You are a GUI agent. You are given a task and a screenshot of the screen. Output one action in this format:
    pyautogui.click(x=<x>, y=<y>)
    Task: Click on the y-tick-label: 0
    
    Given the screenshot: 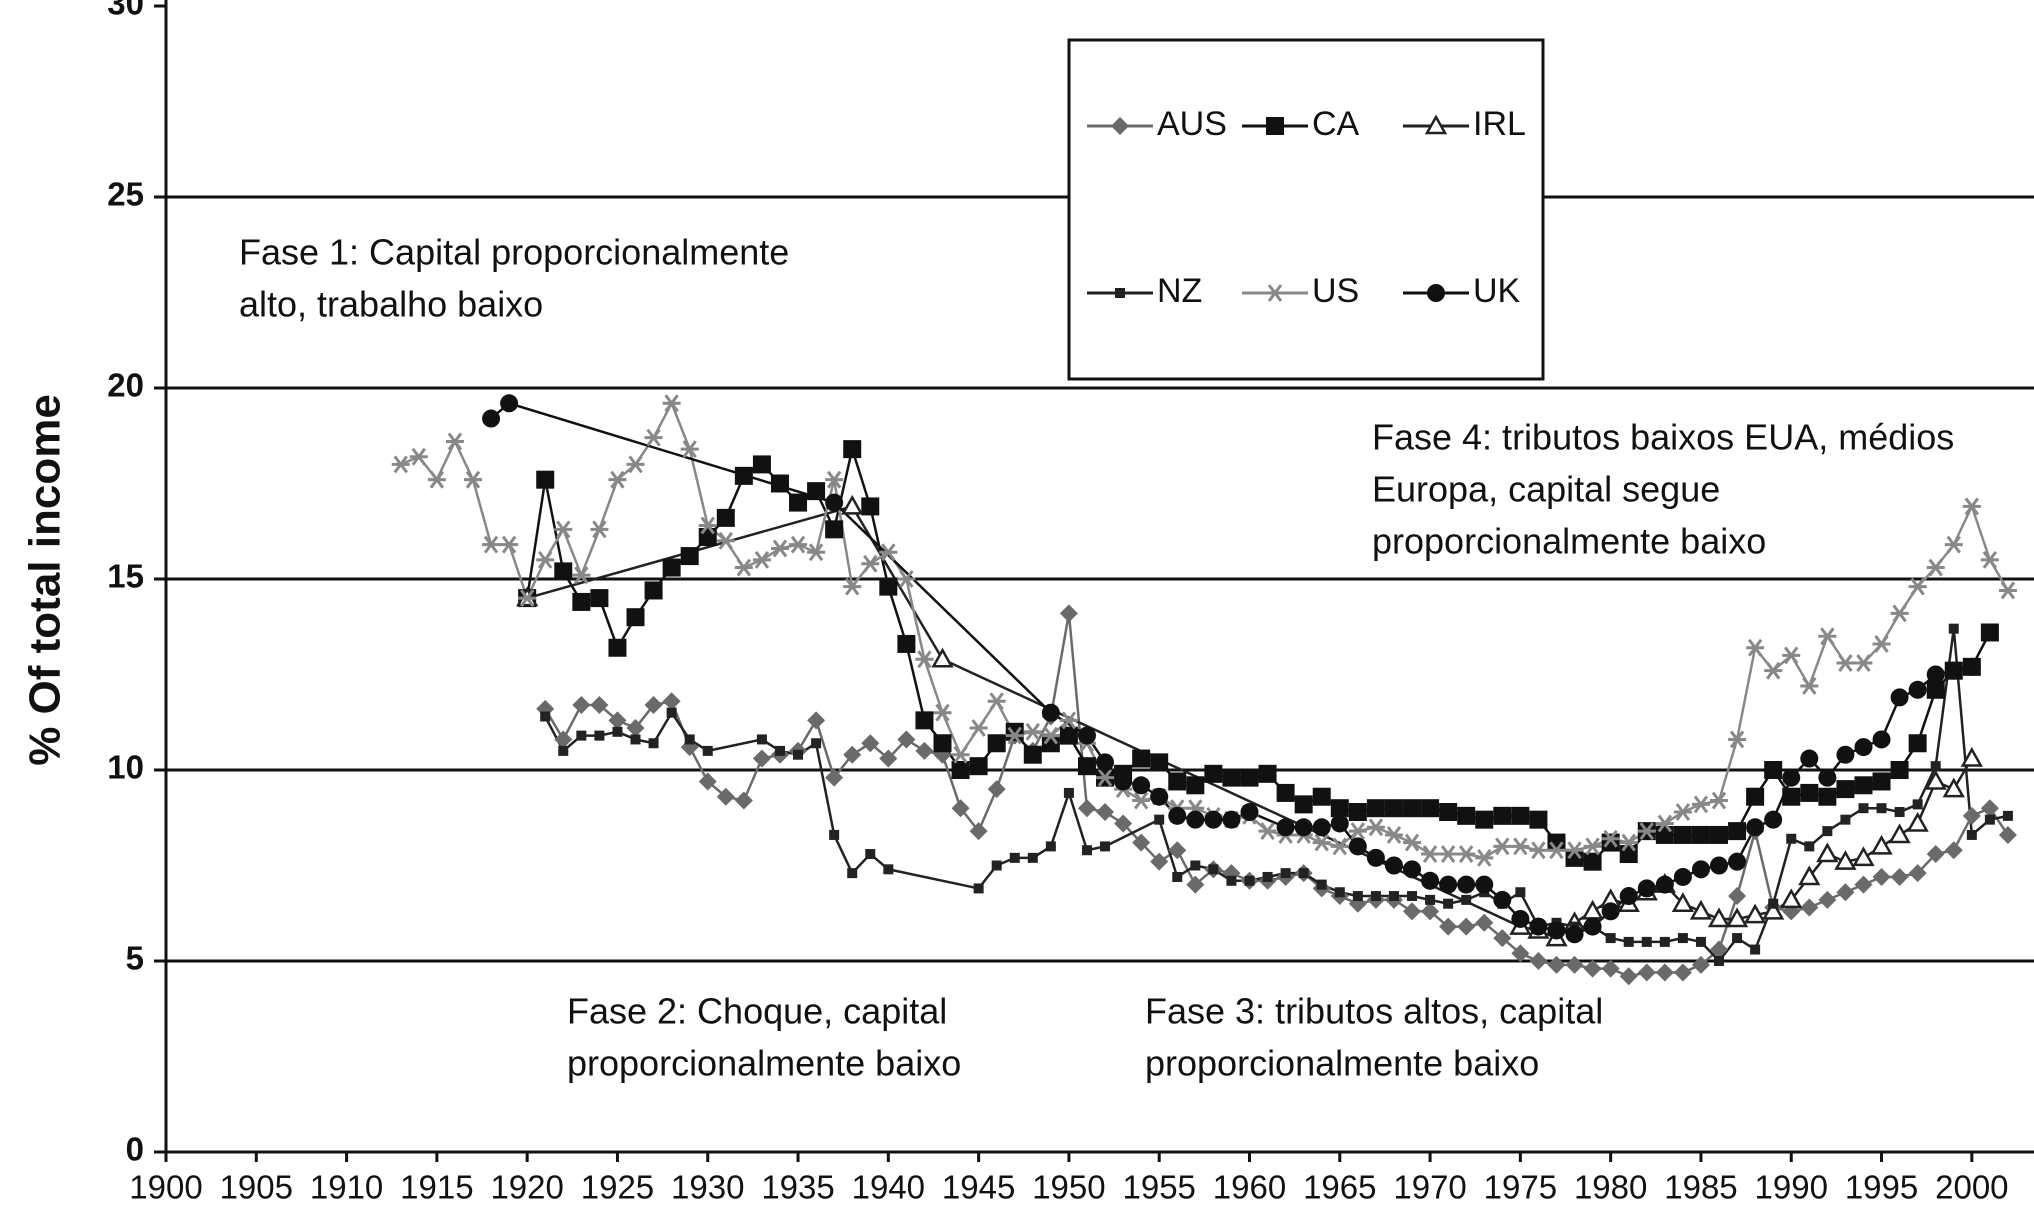 What is the action you would take?
    pyautogui.click(x=135, y=1149)
    